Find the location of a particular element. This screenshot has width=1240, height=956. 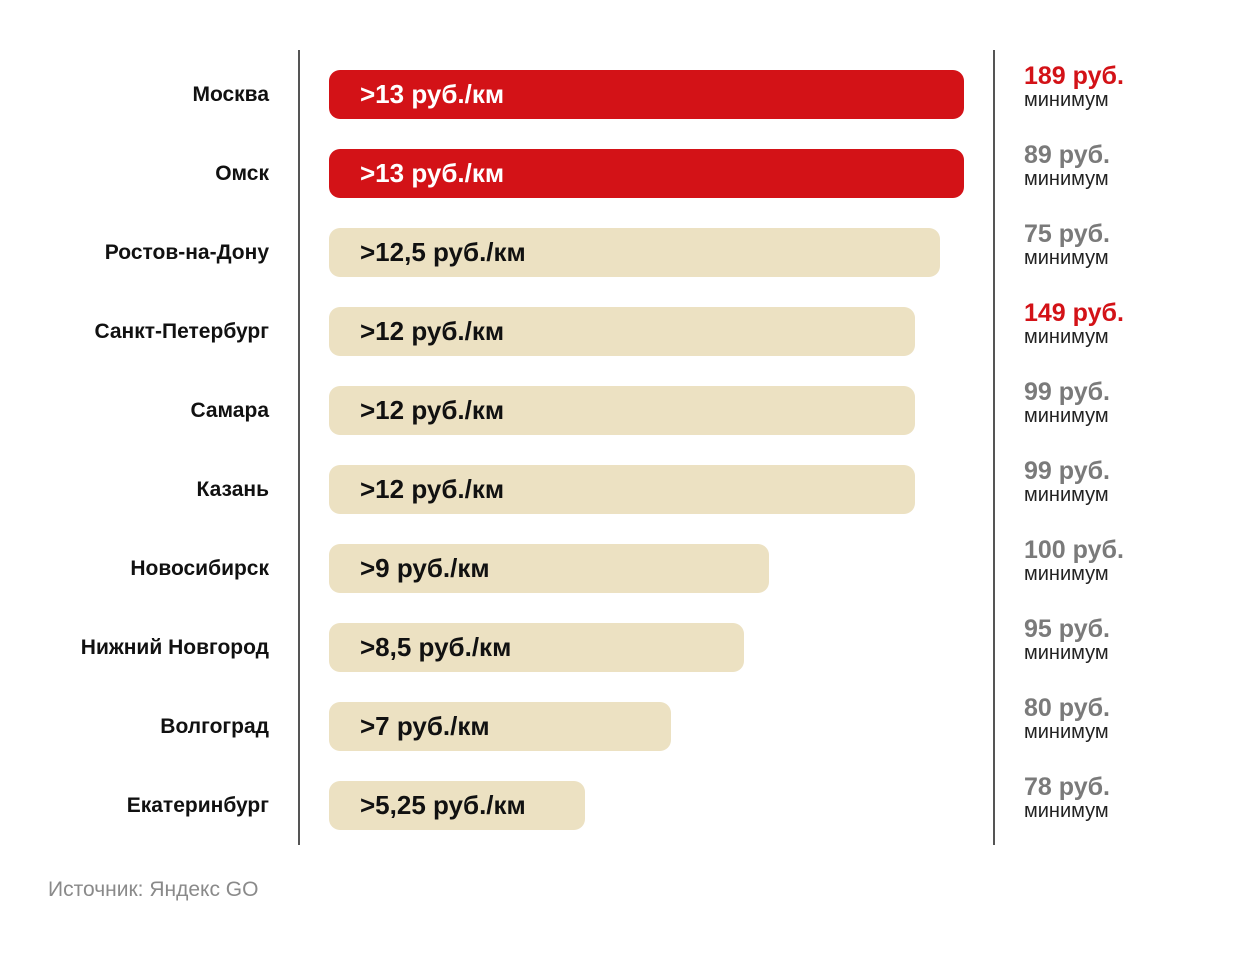

chart-row: Омск >13 руб./км 89 руб. минимум is located at coordinates (620, 184).